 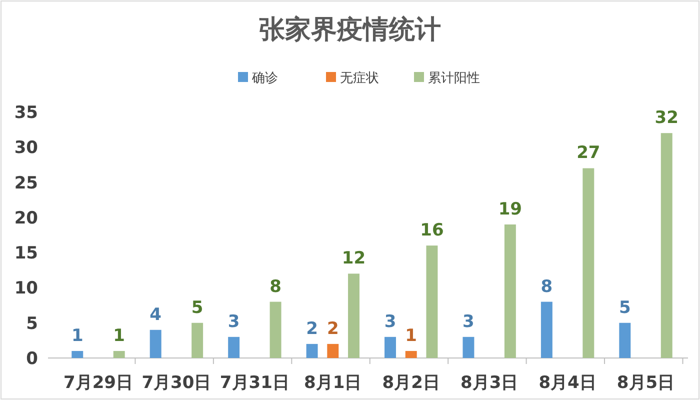 What do you see at coordinates (26, 218) in the screenshot?
I see `y-tick-label: 20` at bounding box center [26, 218].